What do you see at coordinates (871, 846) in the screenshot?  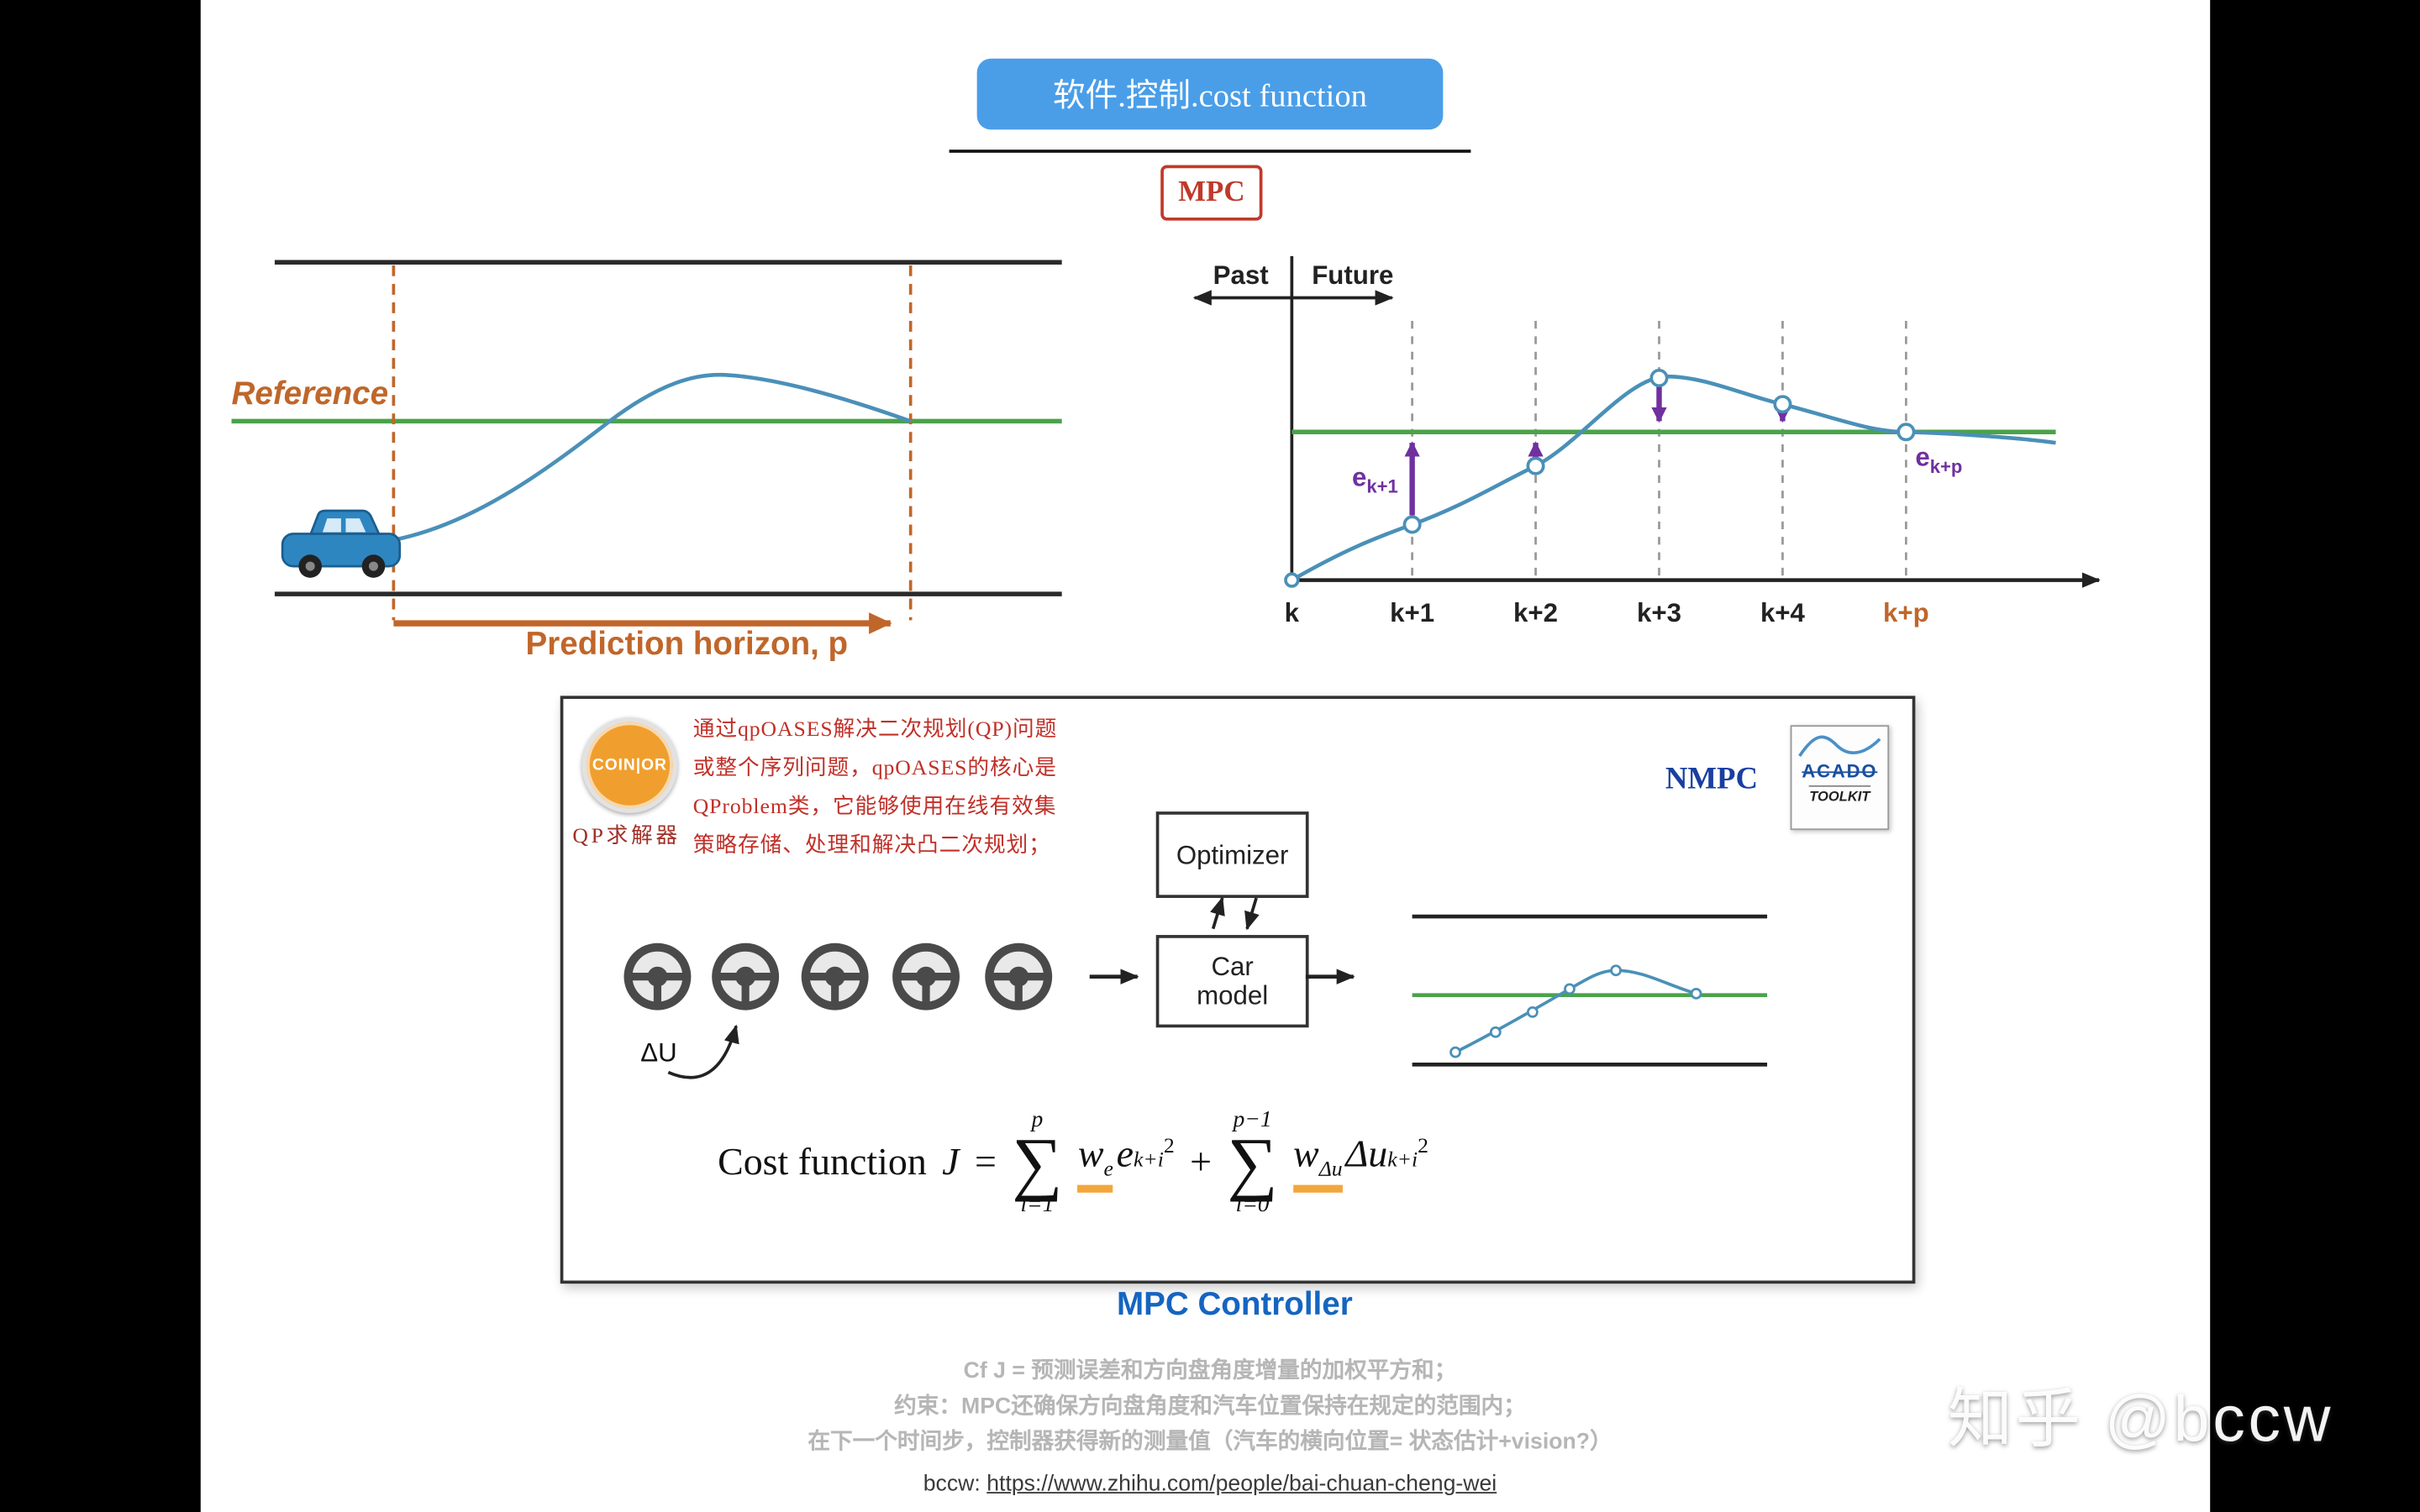 I see `qp-line: 策略存储、处理和解决凸二次规划；` at bounding box center [871, 846].